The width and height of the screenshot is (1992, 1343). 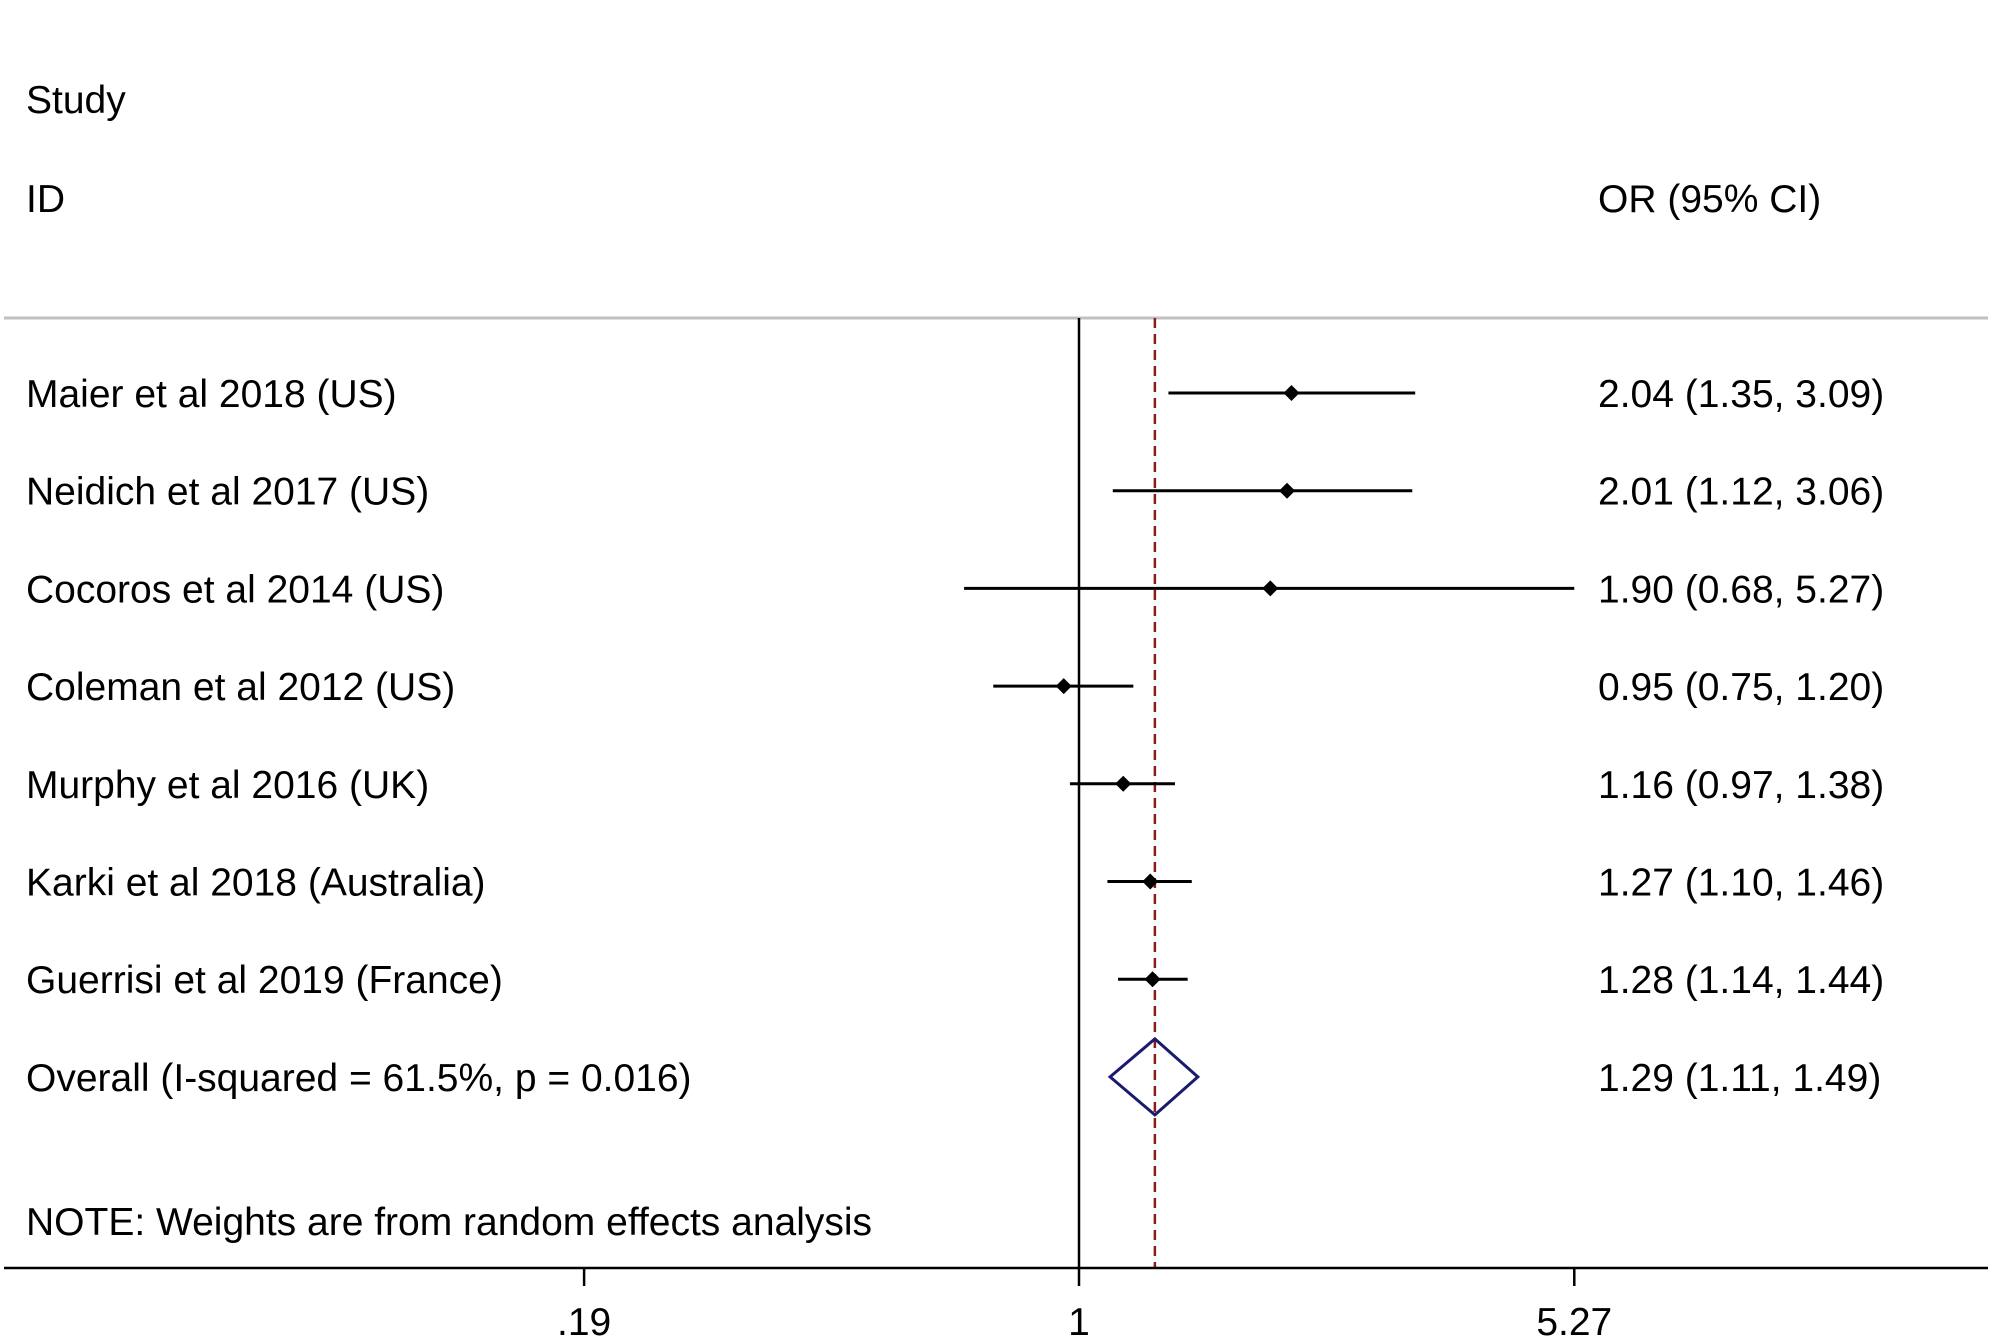 What do you see at coordinates (955, 687) in the screenshot?
I see `study-row: Coleman et al 2012 (US) 0.95 (0.75, 1.20)` at bounding box center [955, 687].